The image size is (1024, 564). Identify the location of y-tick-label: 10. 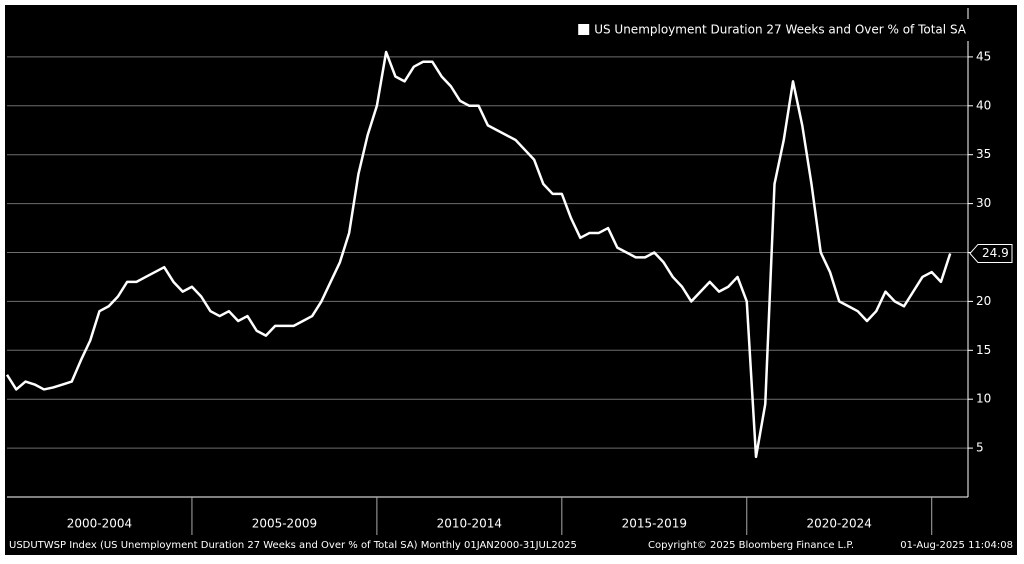
(983, 399).